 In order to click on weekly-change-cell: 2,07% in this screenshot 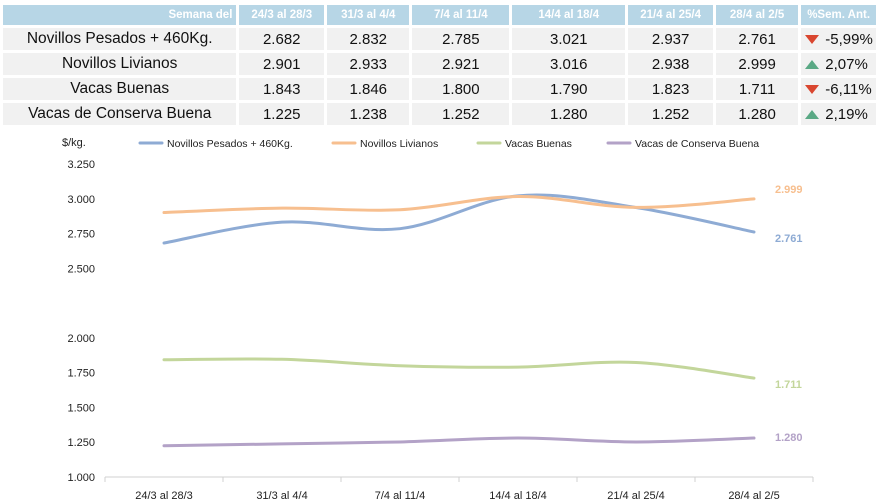, I will do `click(838, 64)`.